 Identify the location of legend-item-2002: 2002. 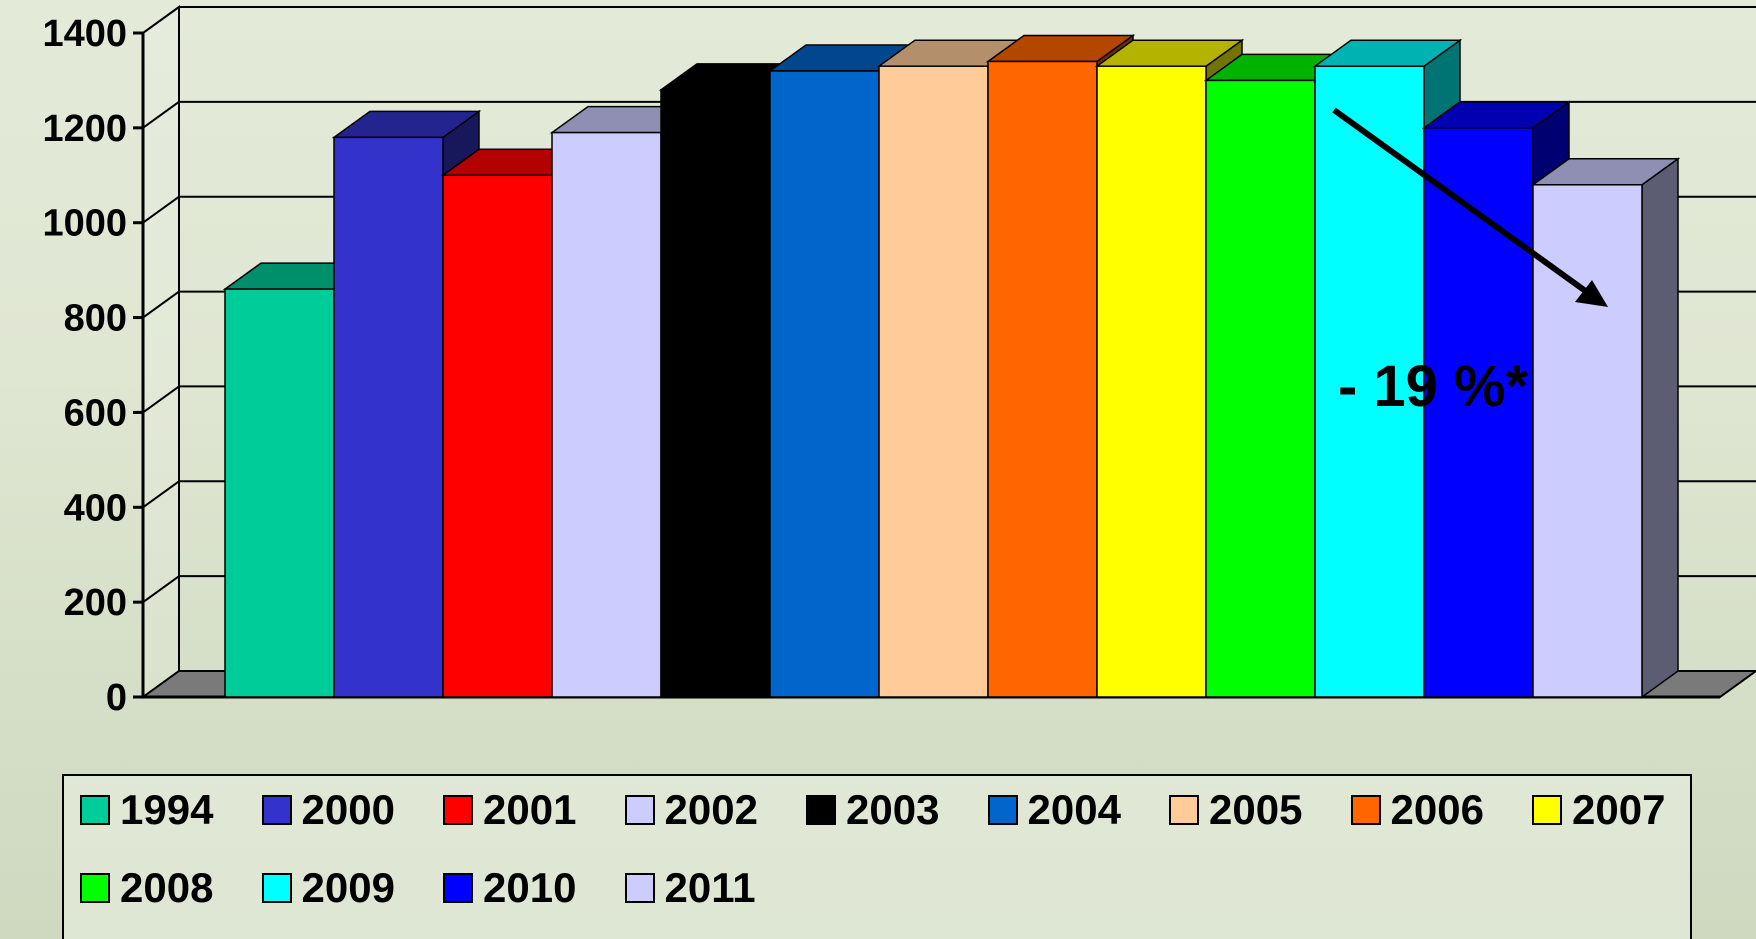
(691, 810).